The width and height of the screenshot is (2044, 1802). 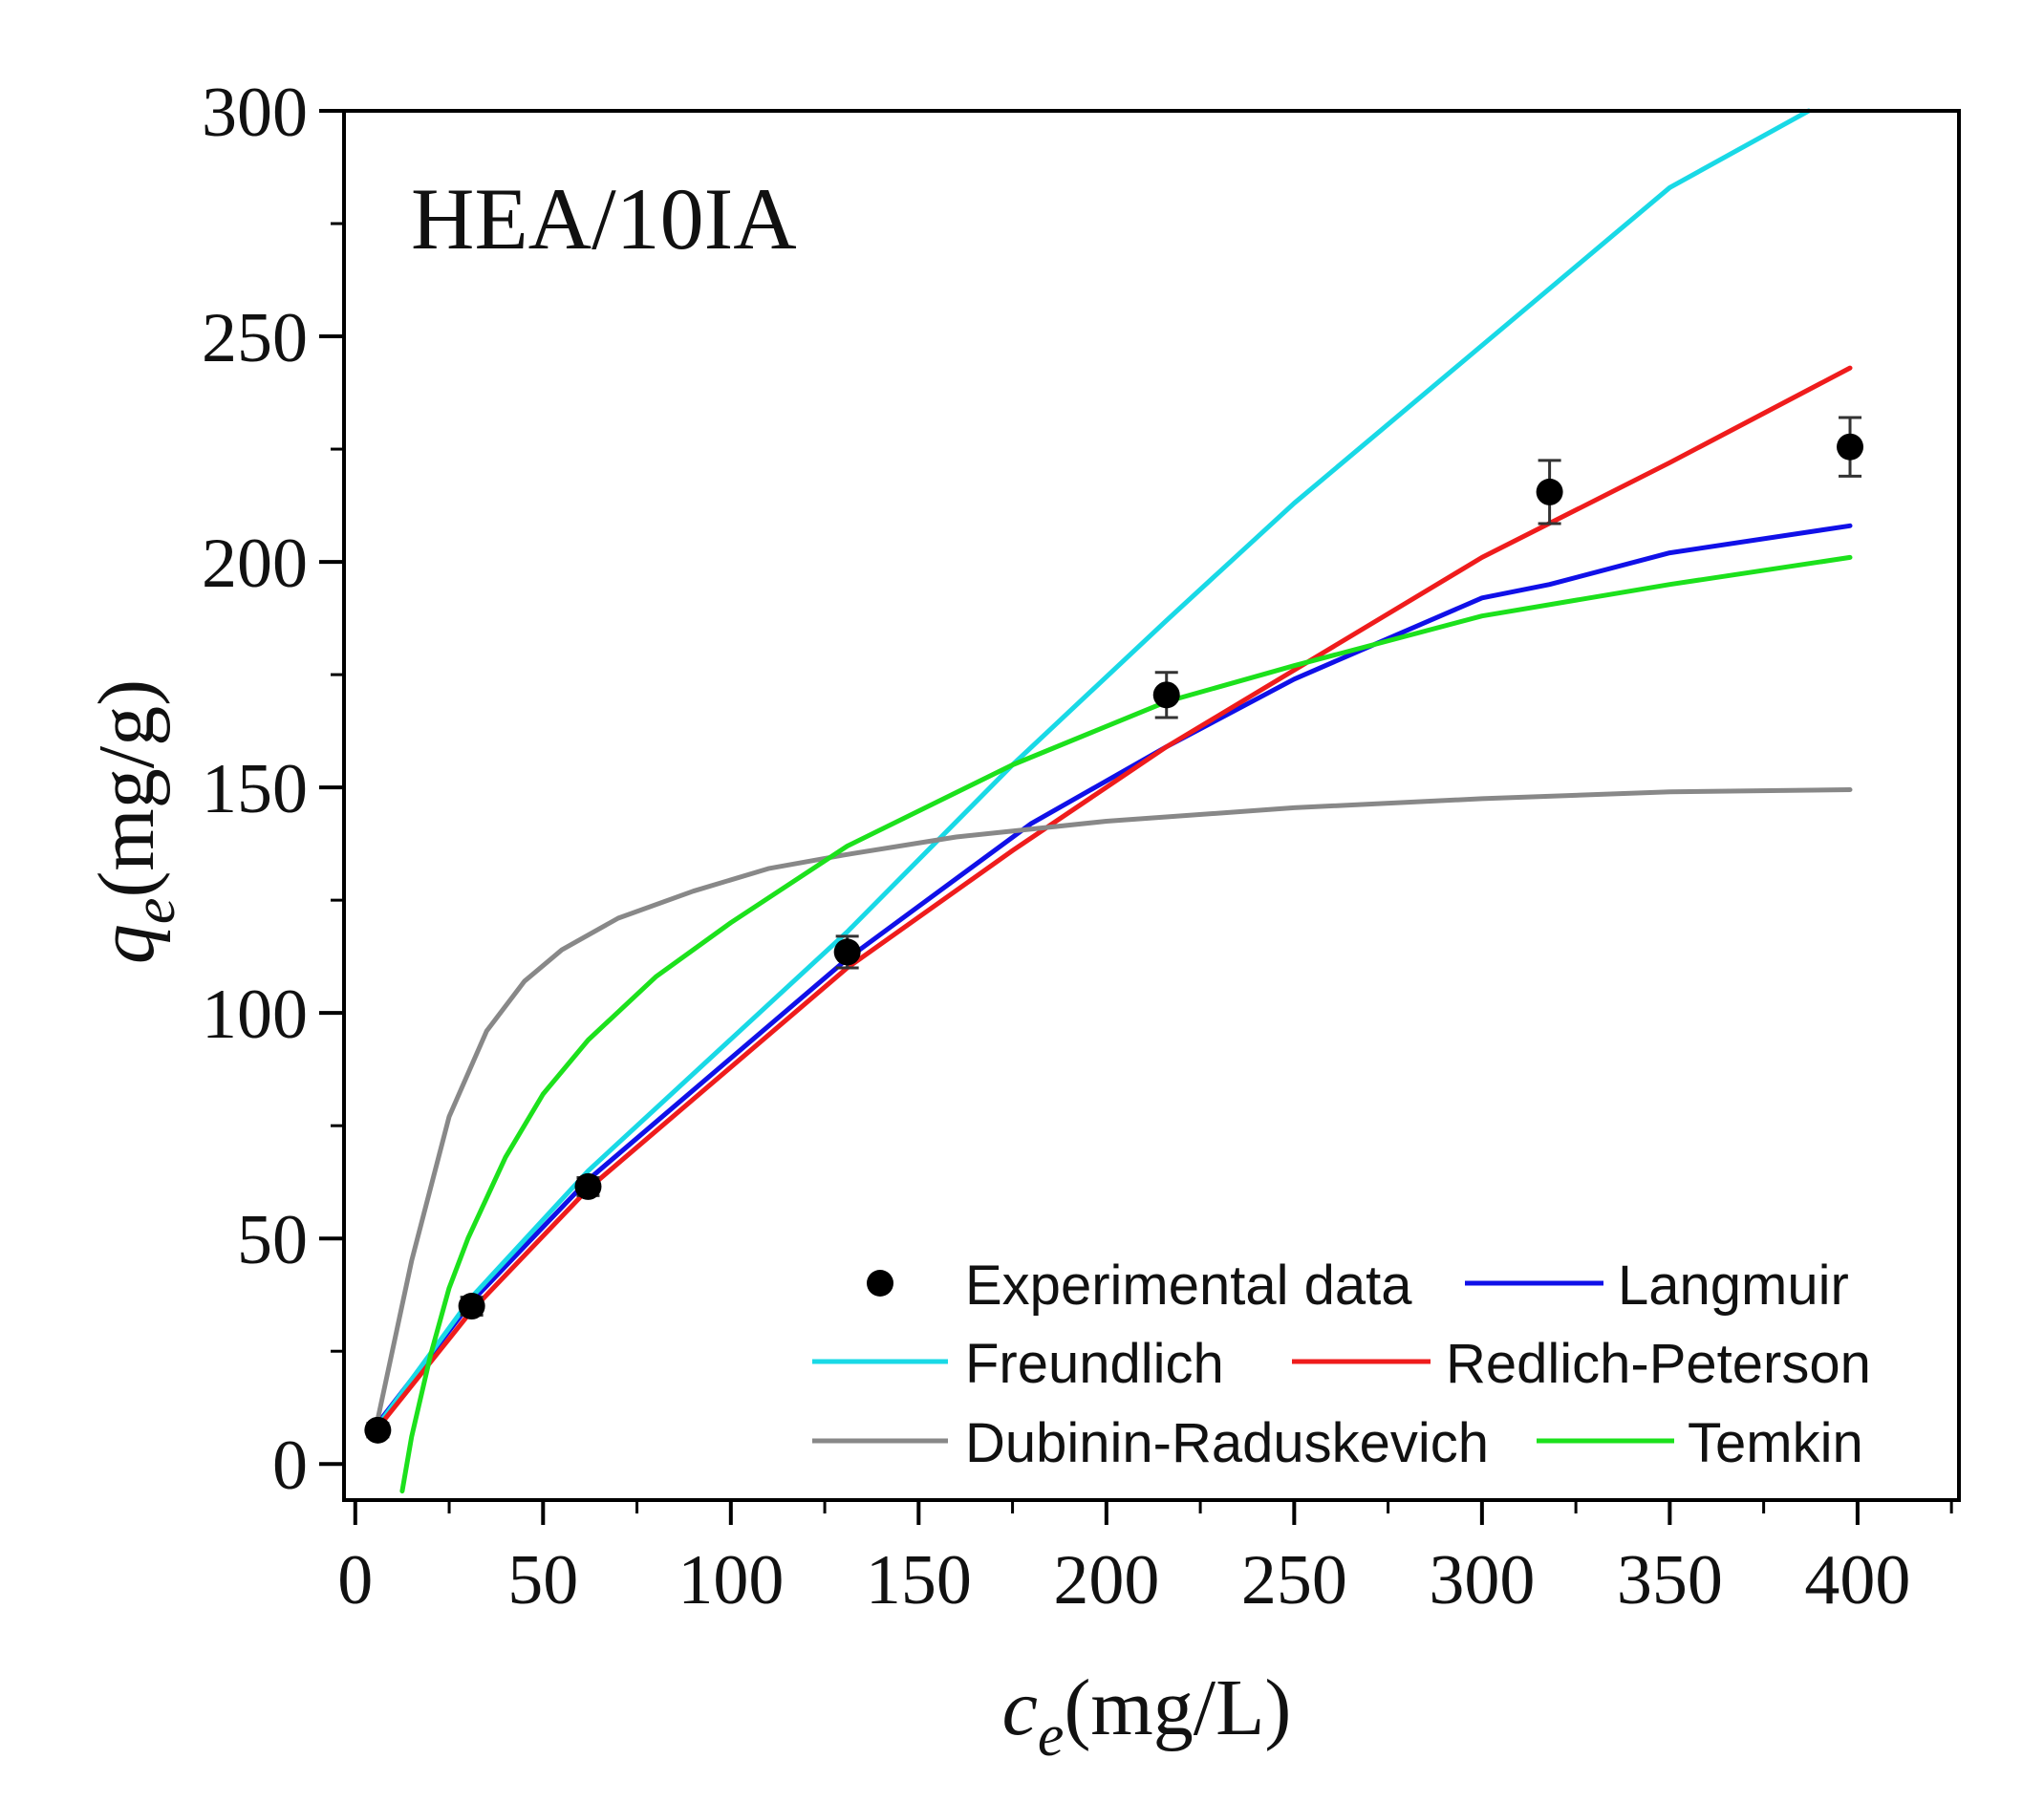 What do you see at coordinates (1094, 1364) in the screenshot?
I see `legend-label-freundlich: Freundlich` at bounding box center [1094, 1364].